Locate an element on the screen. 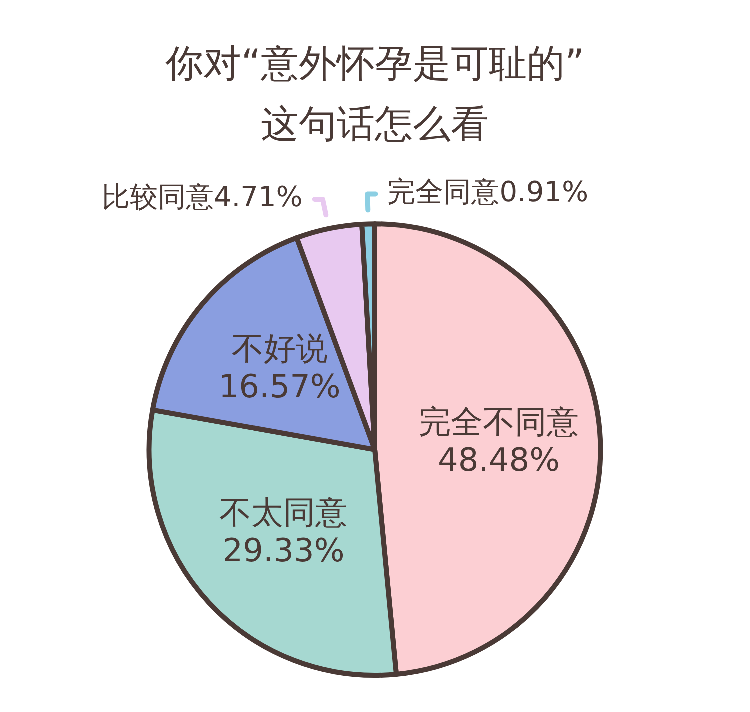  slice-label: 比较同意4.71% is located at coordinates (202, 197).